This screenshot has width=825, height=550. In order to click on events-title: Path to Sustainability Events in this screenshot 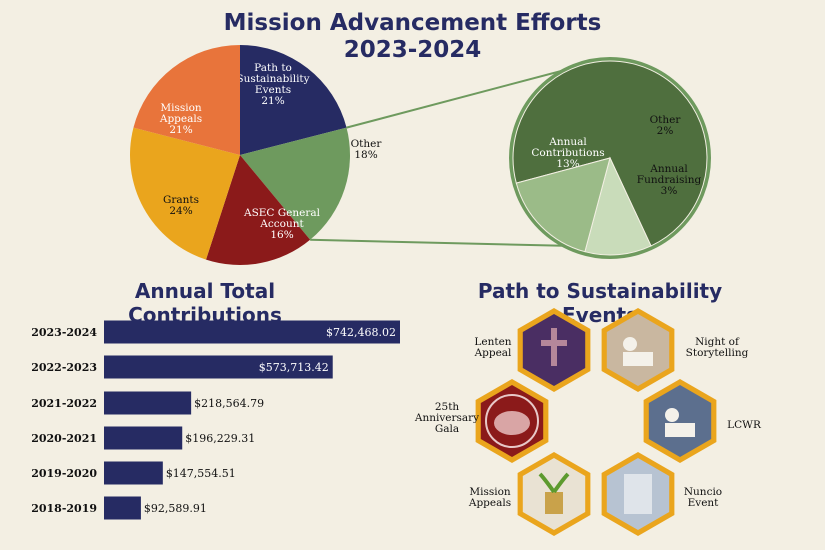, I will do `click(600, 303)`.